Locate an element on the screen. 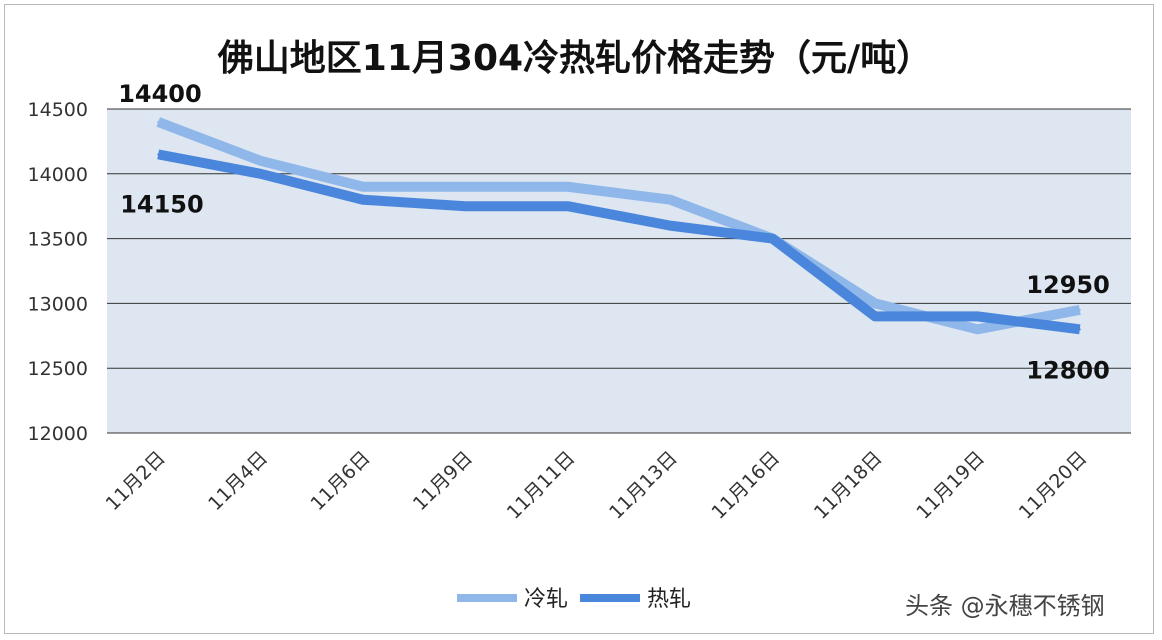  legend-label: 冷轧 is located at coordinates (546, 599).